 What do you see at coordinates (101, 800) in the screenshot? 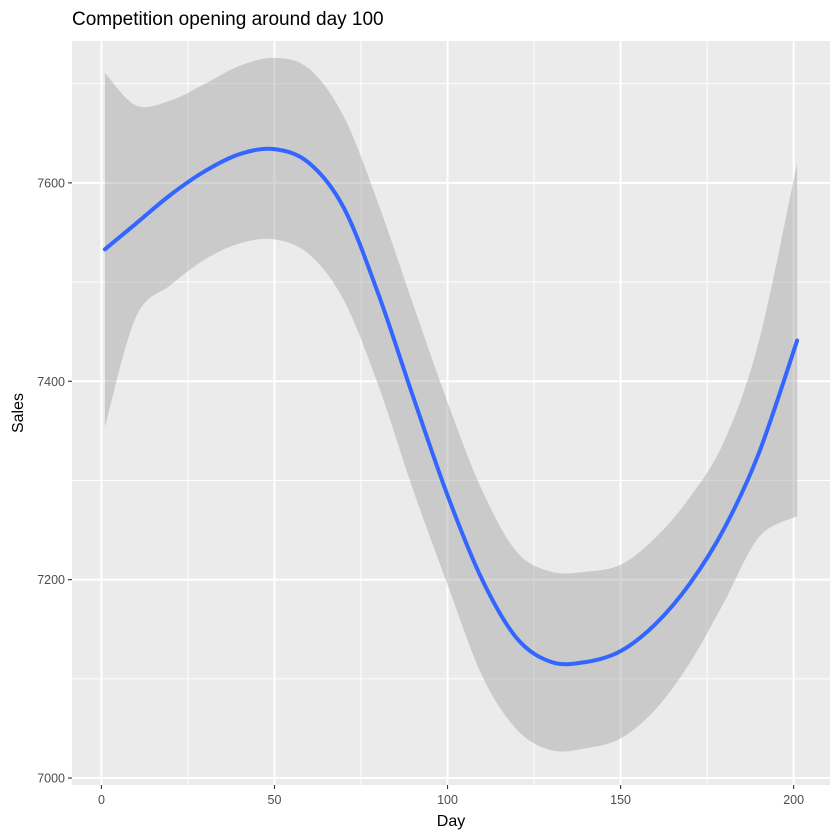
I see `x-tick-label: 0` at bounding box center [101, 800].